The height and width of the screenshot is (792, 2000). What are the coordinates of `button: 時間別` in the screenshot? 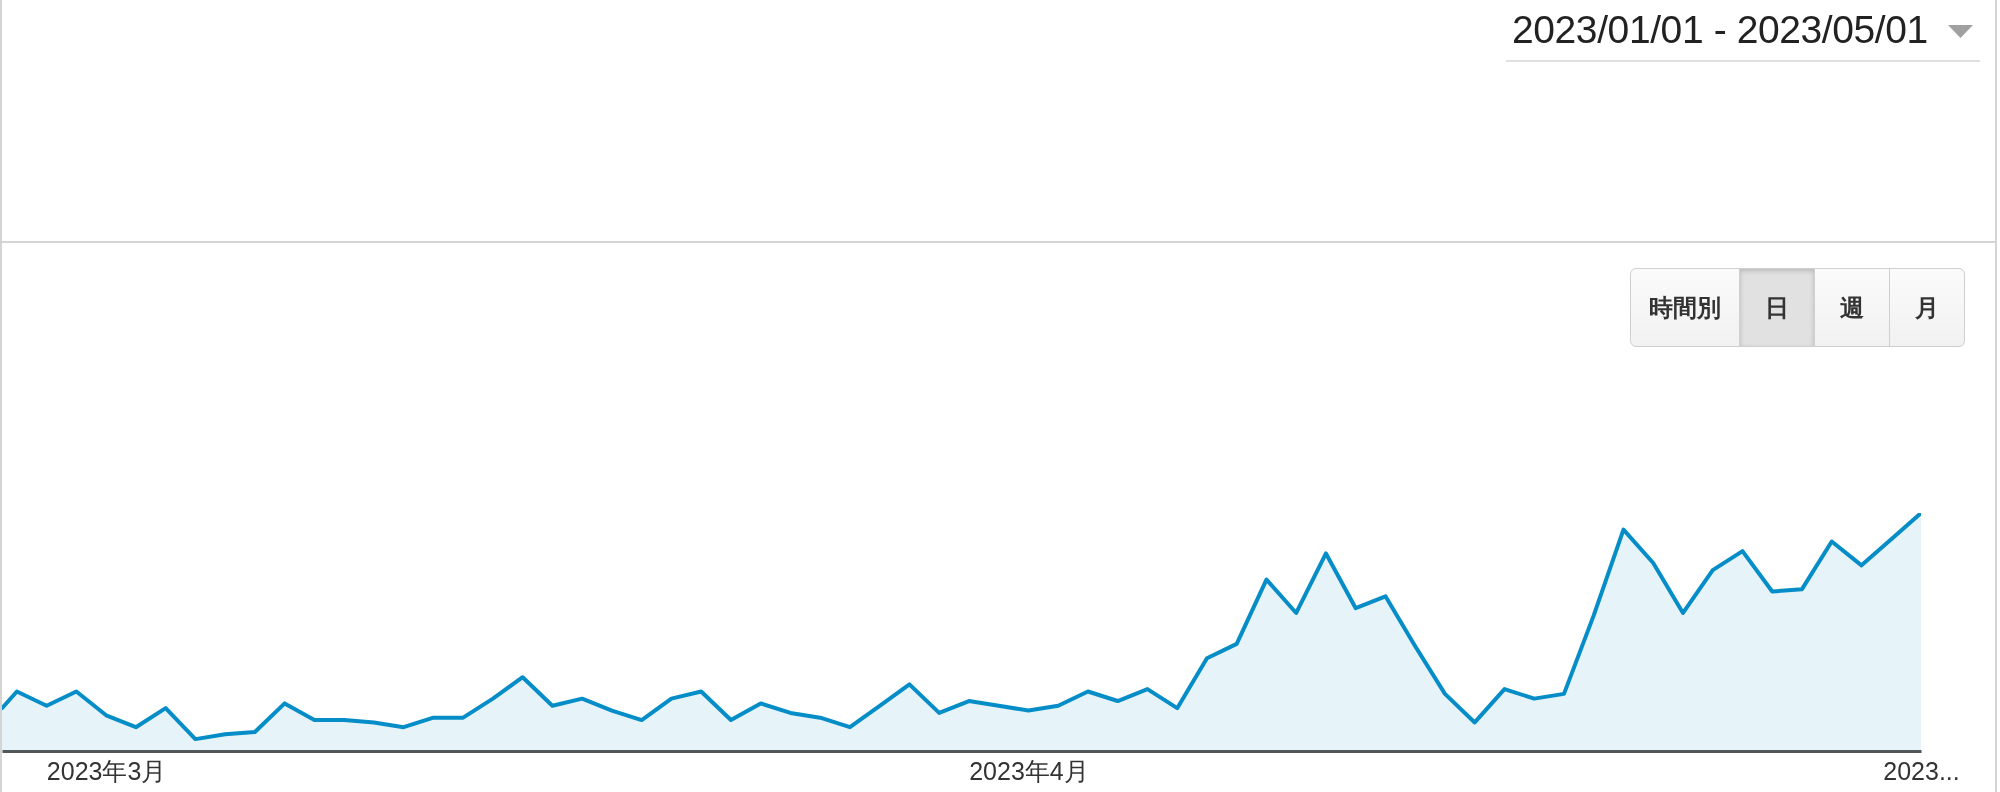 It's located at (1685, 307).